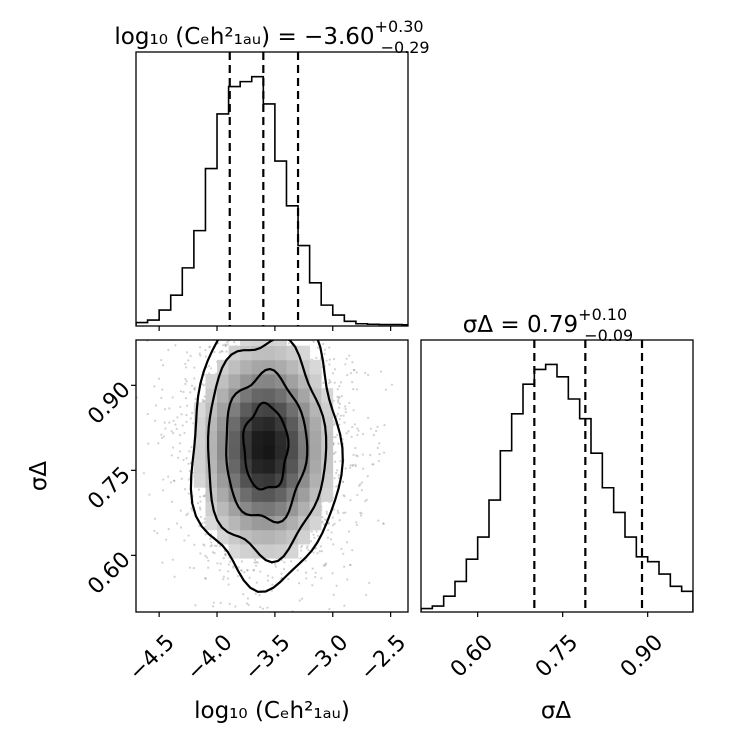 The height and width of the screenshot is (747, 747). What do you see at coordinates (602, 314) in the screenshot?
I see `title-sigma-delta-upper: +0.10` at bounding box center [602, 314].